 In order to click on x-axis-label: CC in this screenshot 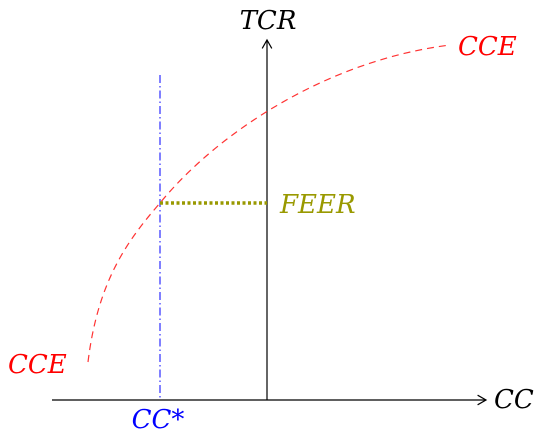, I will do `click(514, 400)`.